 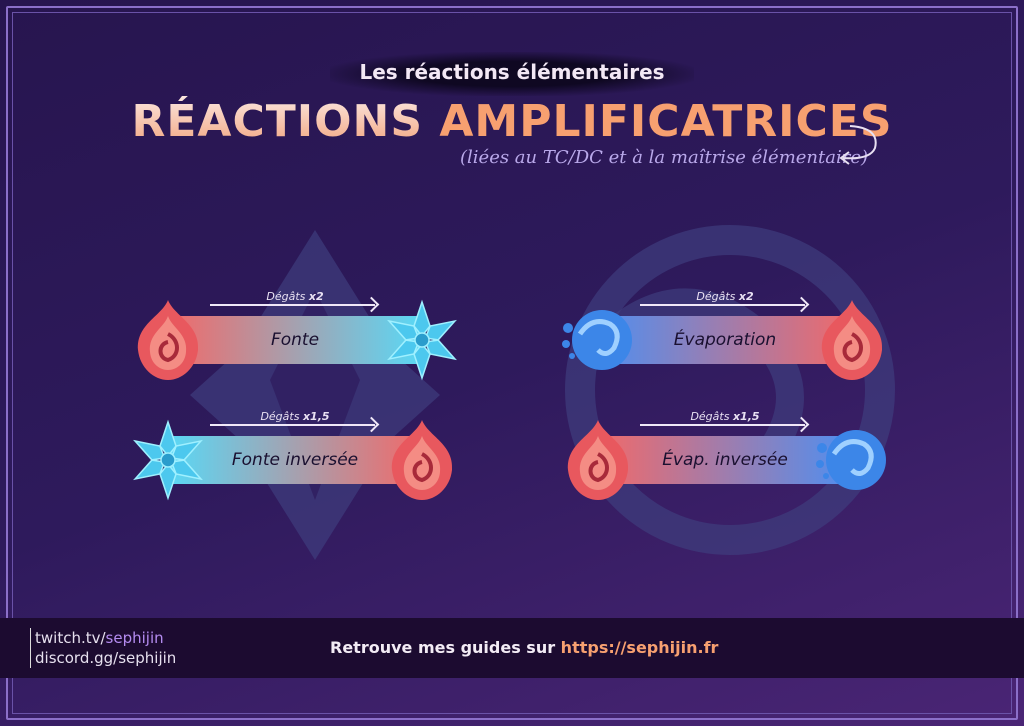 I want to click on reaction-bar: Fonte, so click(x=295, y=340).